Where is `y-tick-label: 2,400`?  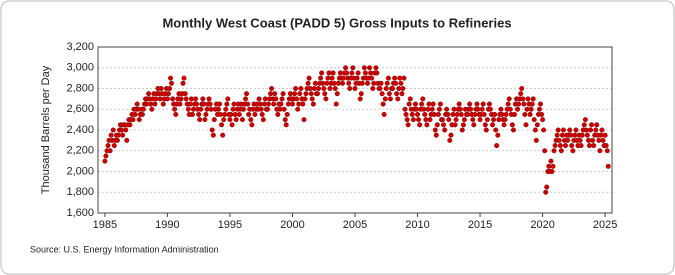
y-tick-label: 2,400 is located at coordinates (80, 130).